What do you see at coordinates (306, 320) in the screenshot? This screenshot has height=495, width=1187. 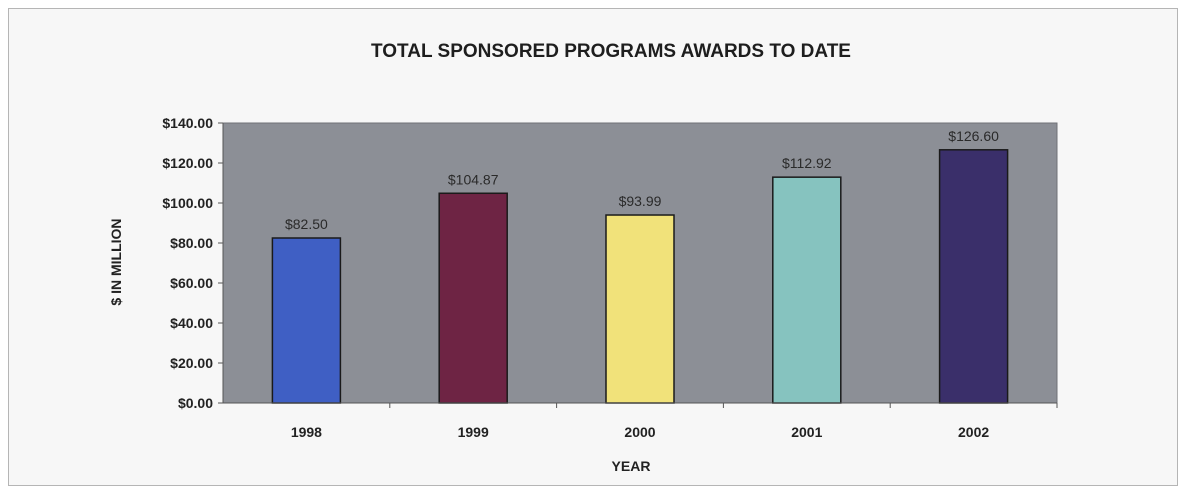 I see `bar-1998` at bounding box center [306, 320].